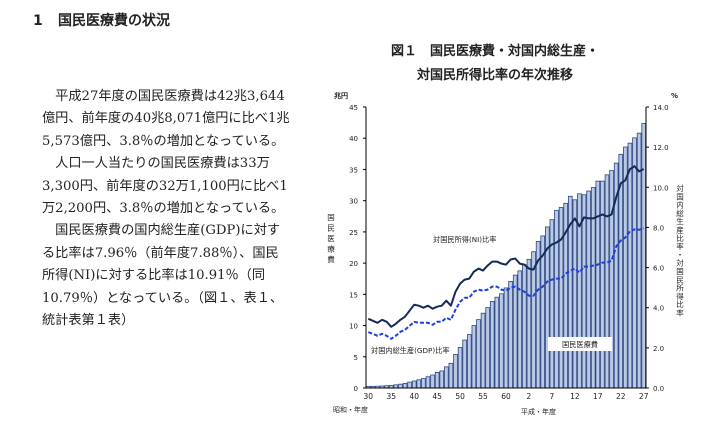 The image size is (714, 431). What do you see at coordinates (524, 326) in the screenshot?
I see `bar-H1` at bounding box center [524, 326].